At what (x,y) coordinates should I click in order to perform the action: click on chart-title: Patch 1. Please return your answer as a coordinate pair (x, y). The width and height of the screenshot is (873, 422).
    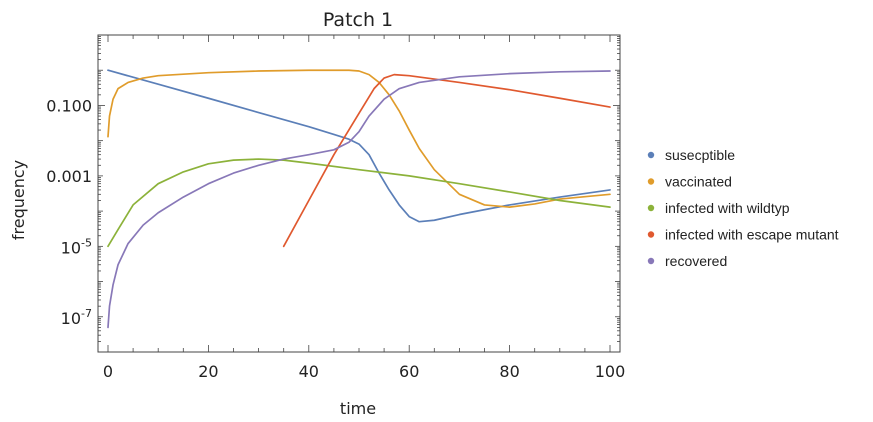
    Looking at the image, I should click on (358, 20).